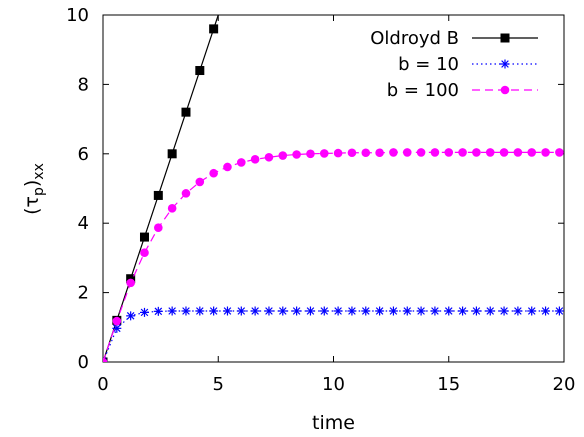 Image resolution: width=584 pixels, height=437 pixels. Describe the element at coordinates (32, 205) in the screenshot. I see `y-axis-title-base: (τ` at that location.